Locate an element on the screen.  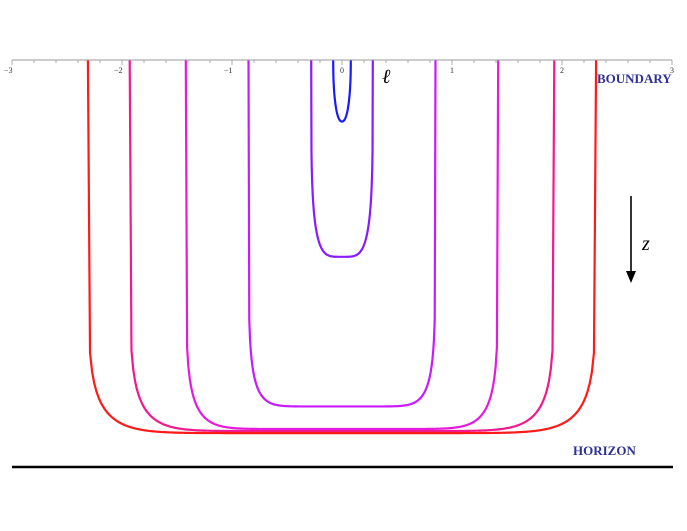
tick-label: 0 is located at coordinates (342, 70).